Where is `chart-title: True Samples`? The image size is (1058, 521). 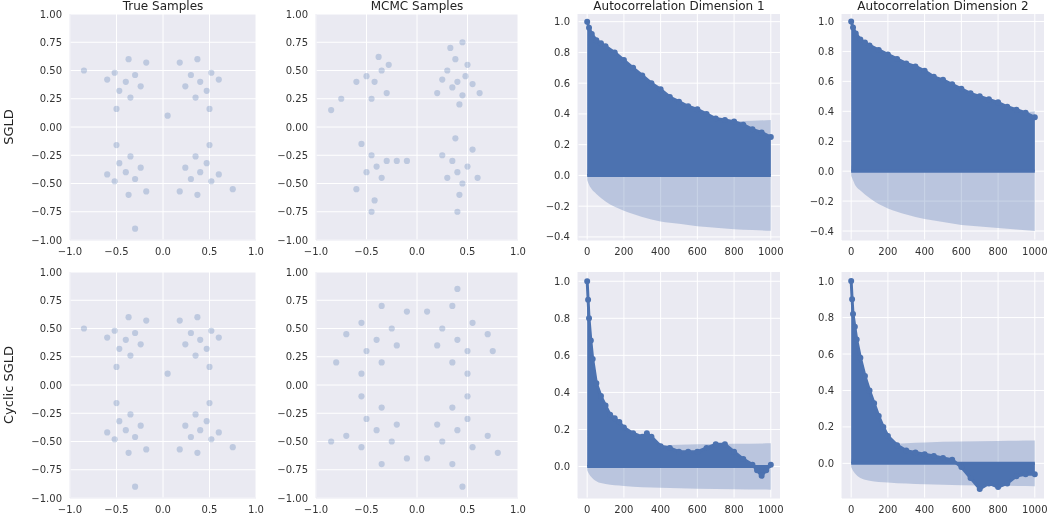
chart-title: True Samples is located at coordinates (163, 6).